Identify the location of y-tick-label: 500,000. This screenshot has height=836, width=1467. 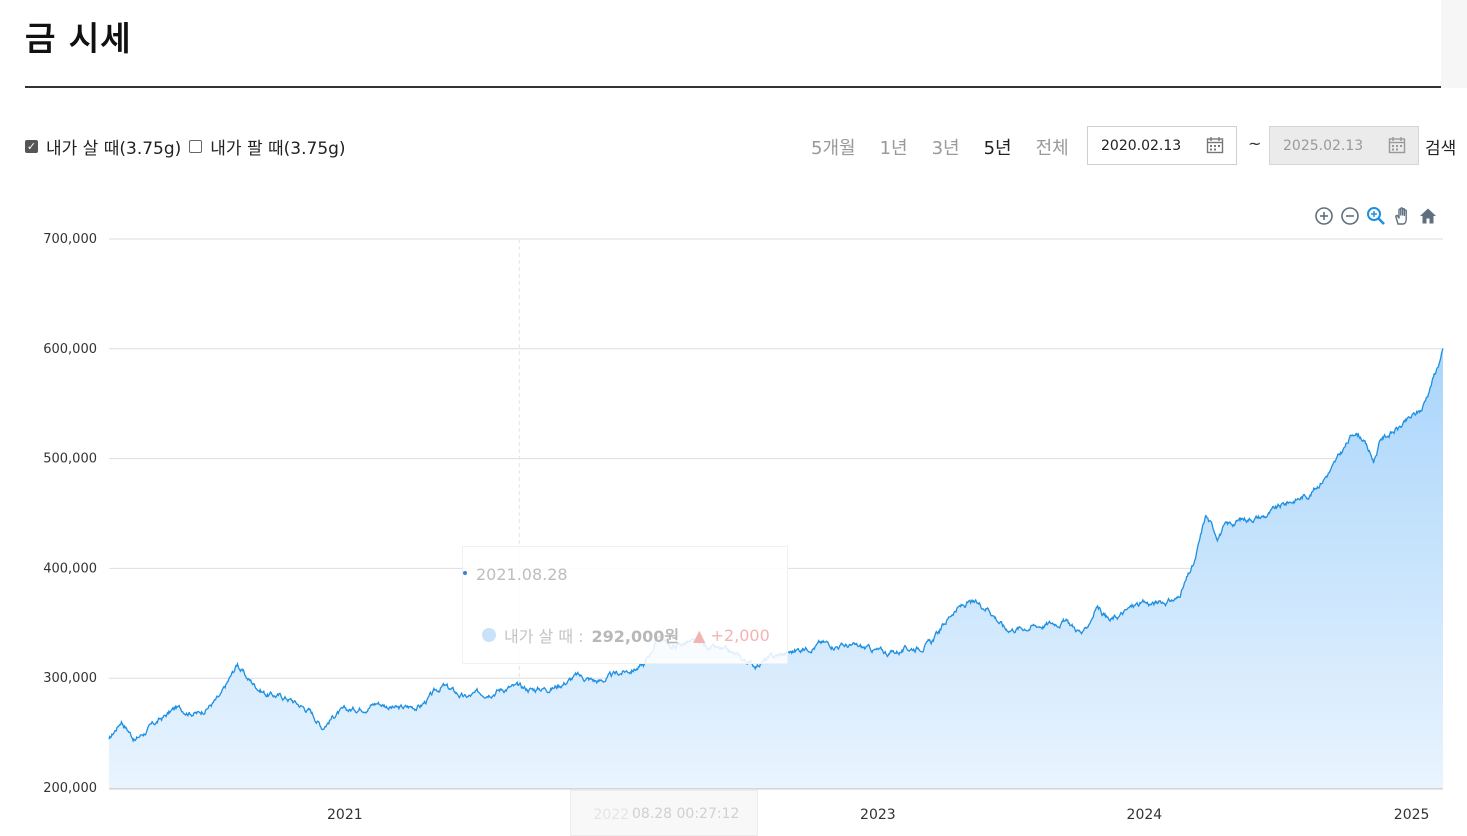
(70, 459).